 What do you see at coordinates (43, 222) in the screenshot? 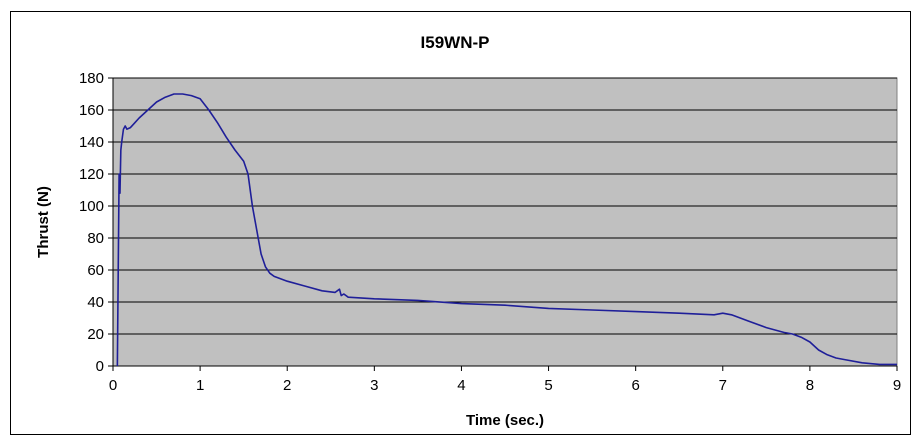
I see `y-axis-label: Thrust (N)` at bounding box center [43, 222].